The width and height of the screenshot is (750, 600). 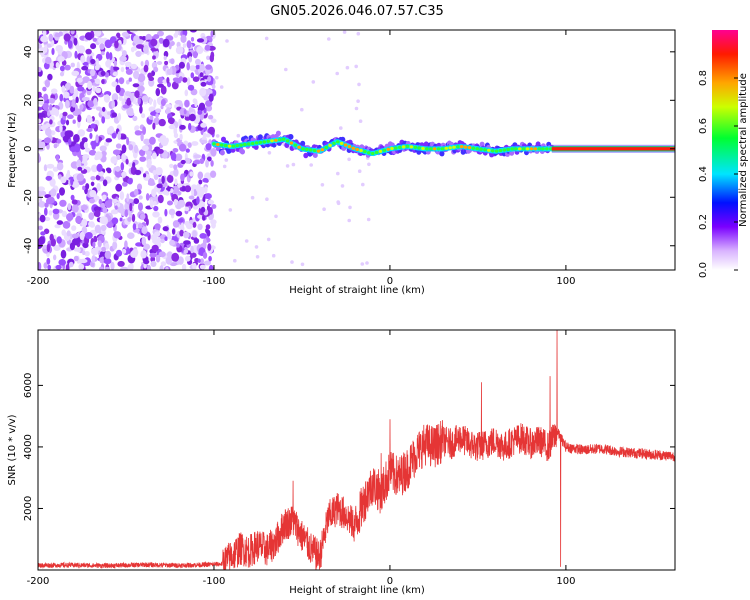 What do you see at coordinates (565, 581) in the screenshot?
I see `x-tick-label: 100` at bounding box center [565, 581].